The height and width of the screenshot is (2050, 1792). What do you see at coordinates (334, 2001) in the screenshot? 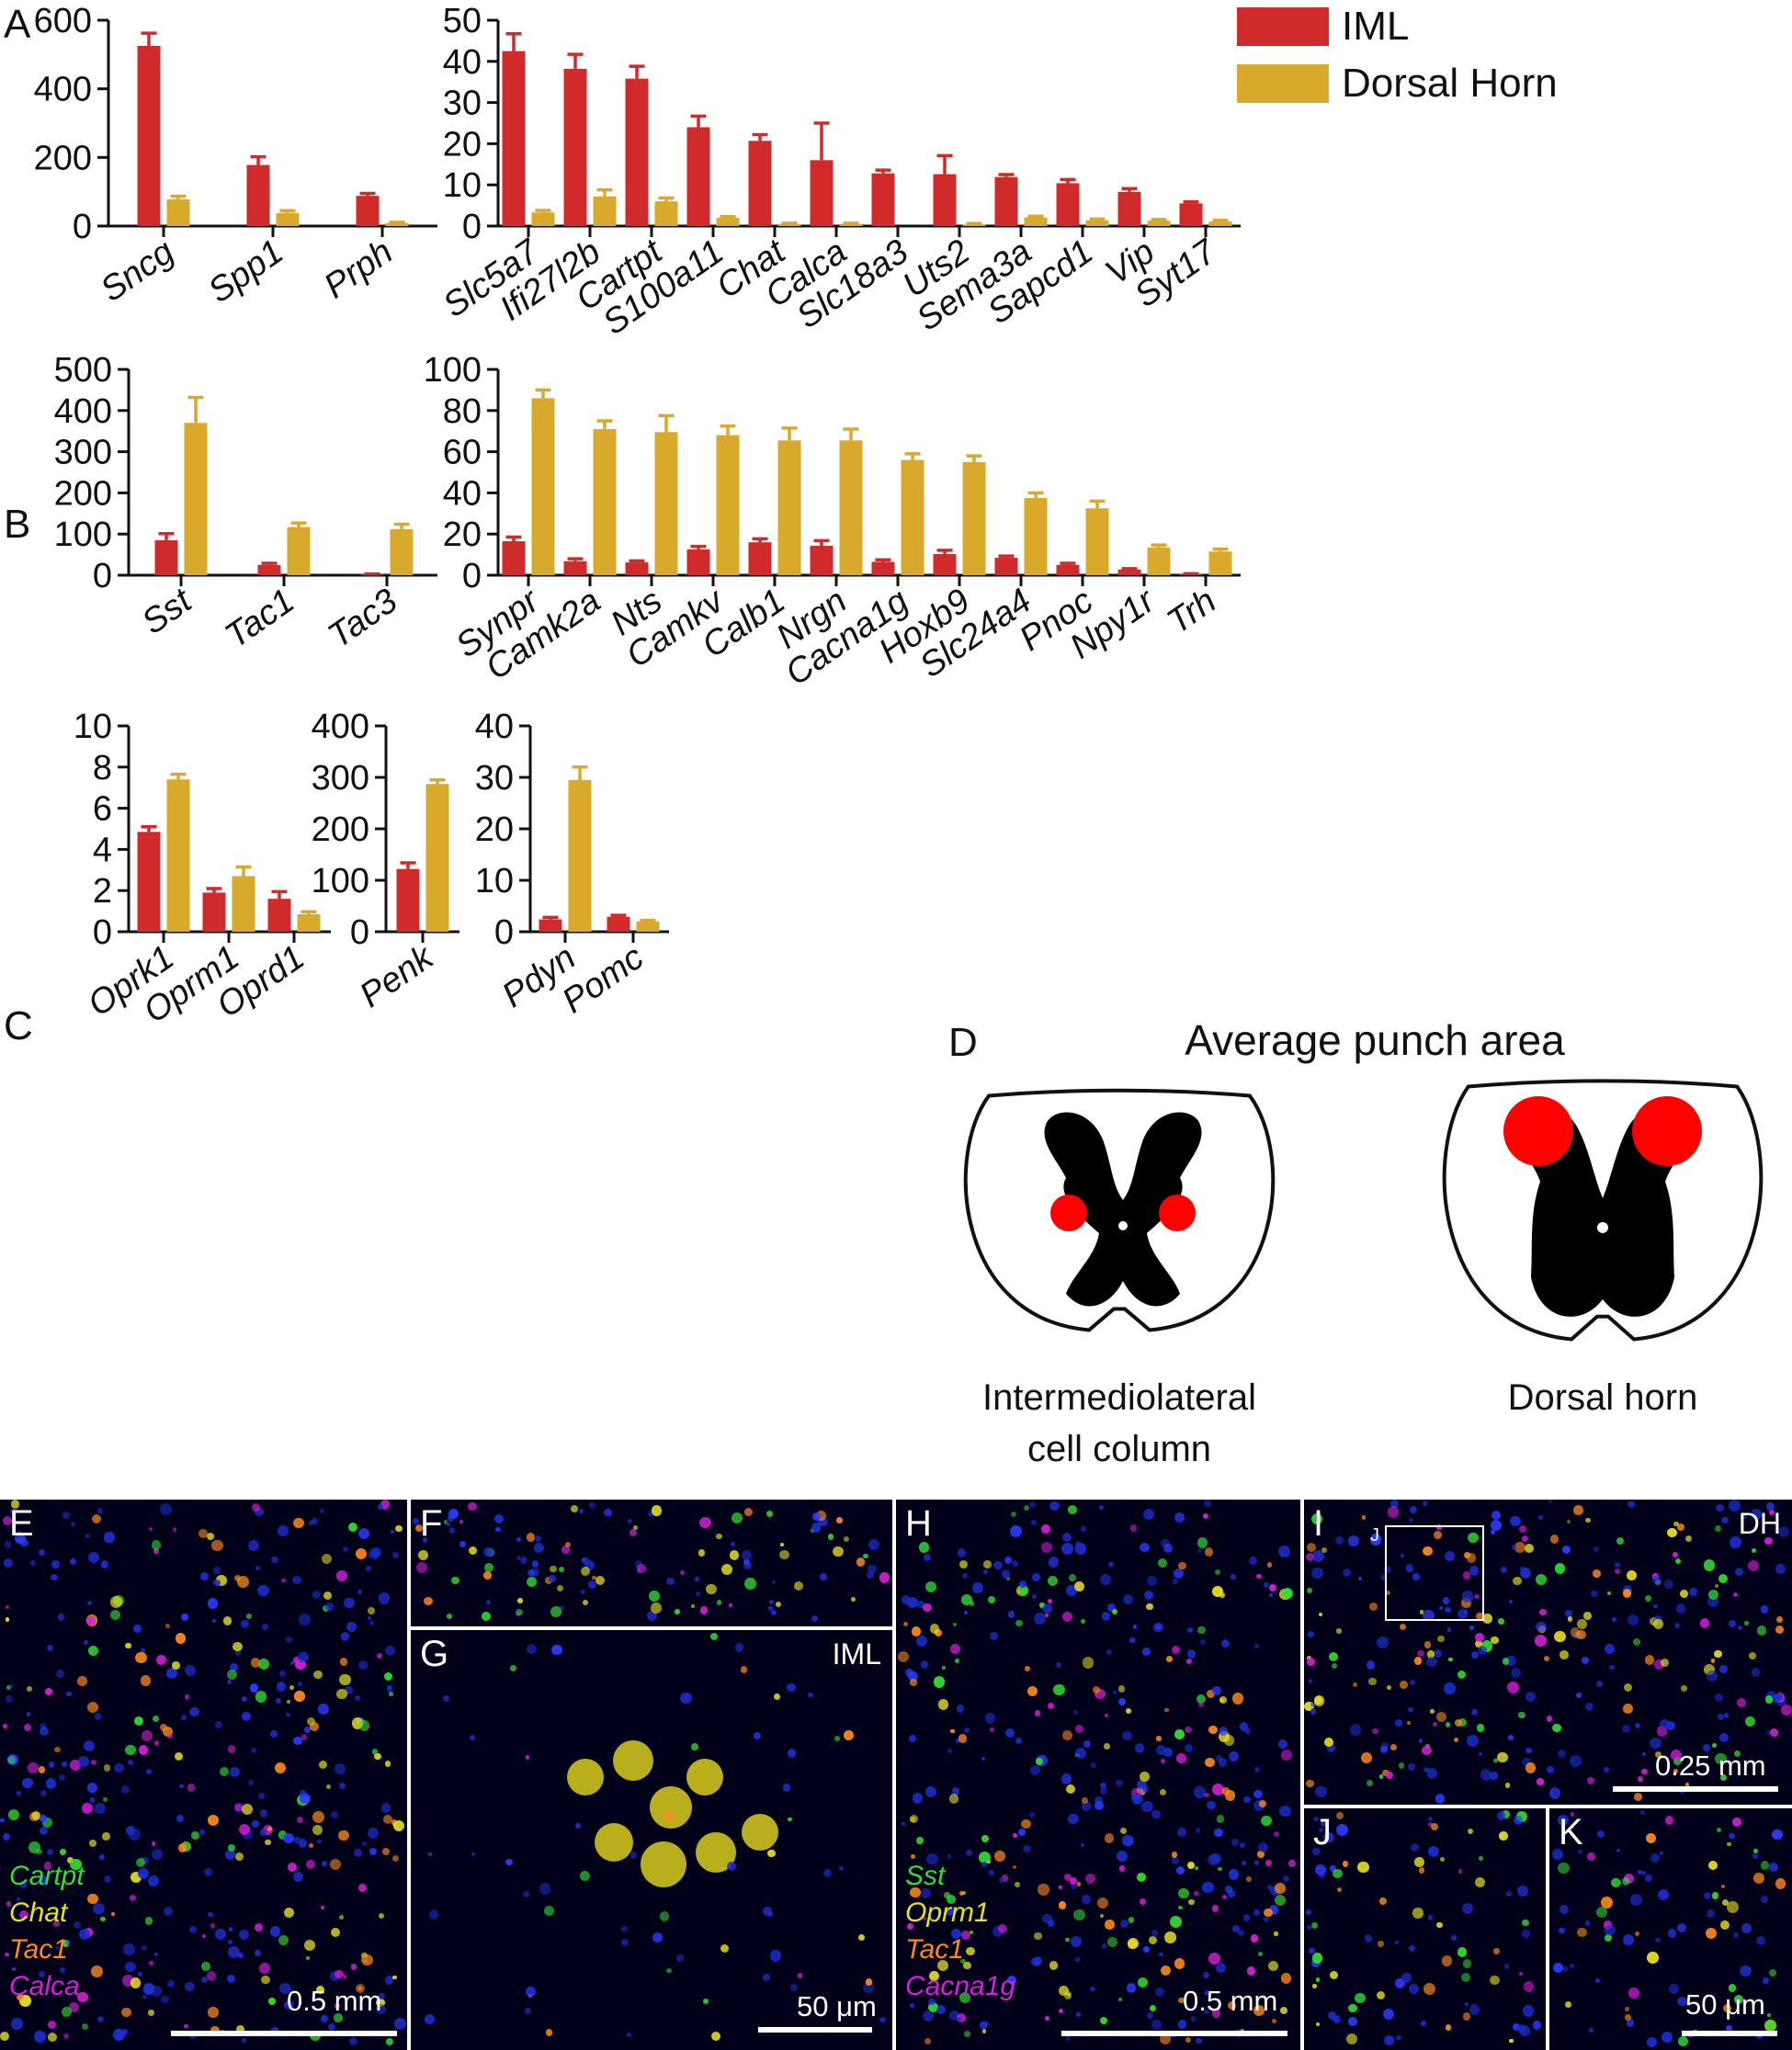
I see `scalebar-label-e: 0.5 mm` at bounding box center [334, 2001].